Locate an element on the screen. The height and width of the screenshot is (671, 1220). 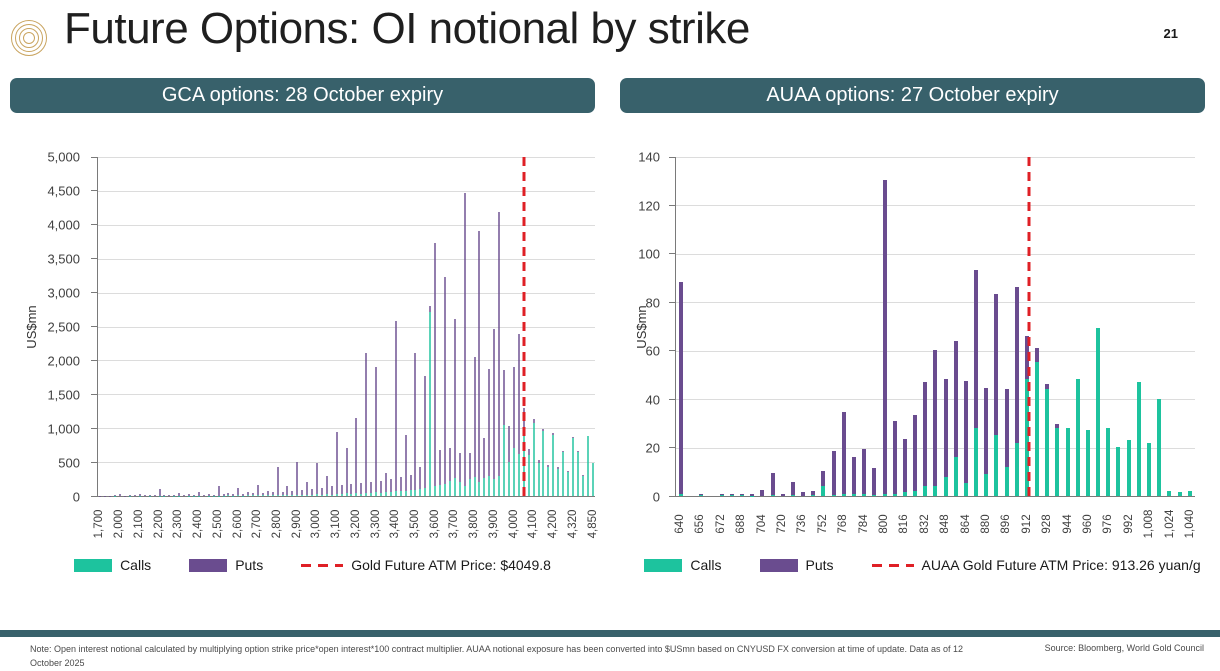
panel-header-gca: GCA options: 28 October expiry is located at coordinates (302, 95).